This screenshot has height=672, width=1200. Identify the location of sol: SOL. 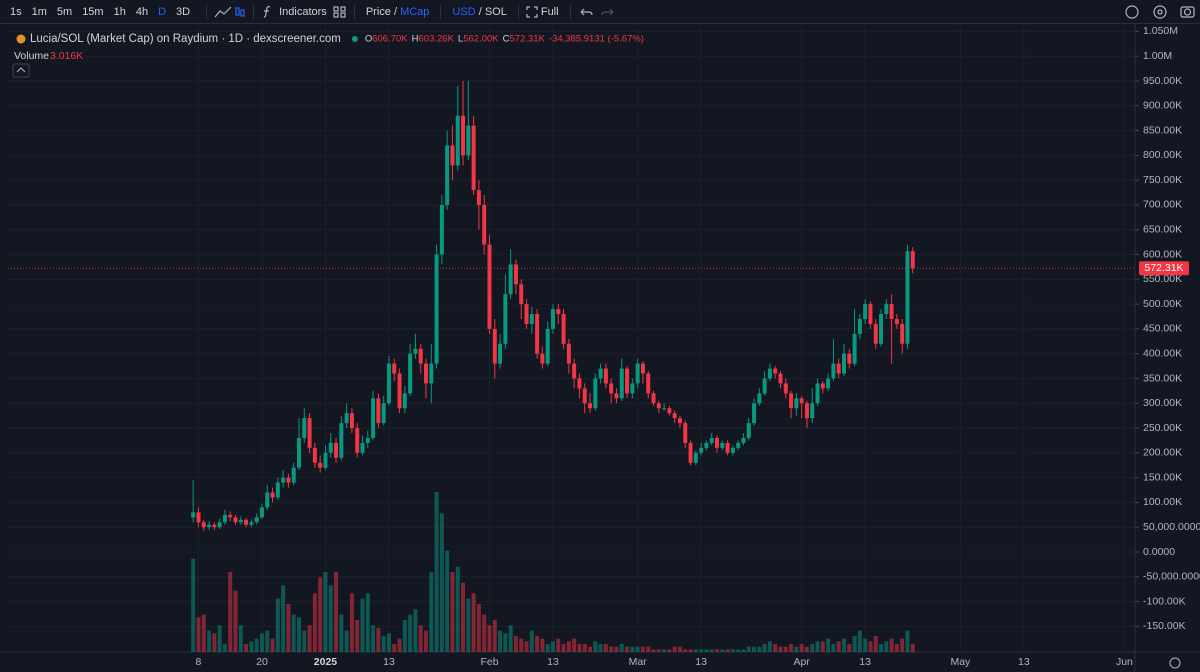
(495, 11).